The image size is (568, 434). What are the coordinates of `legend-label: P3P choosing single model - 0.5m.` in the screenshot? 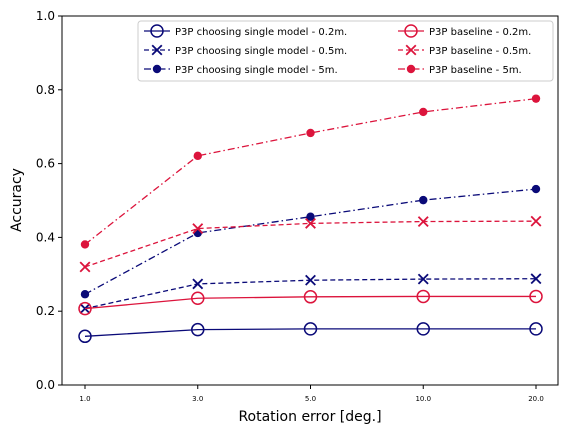 It's located at (261, 51).